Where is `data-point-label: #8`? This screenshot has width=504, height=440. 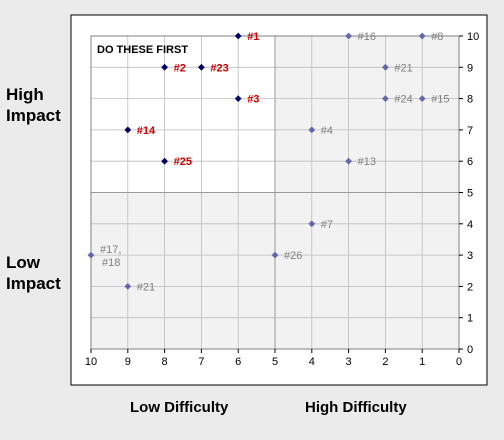 data-point-label: #8 is located at coordinates (437, 37).